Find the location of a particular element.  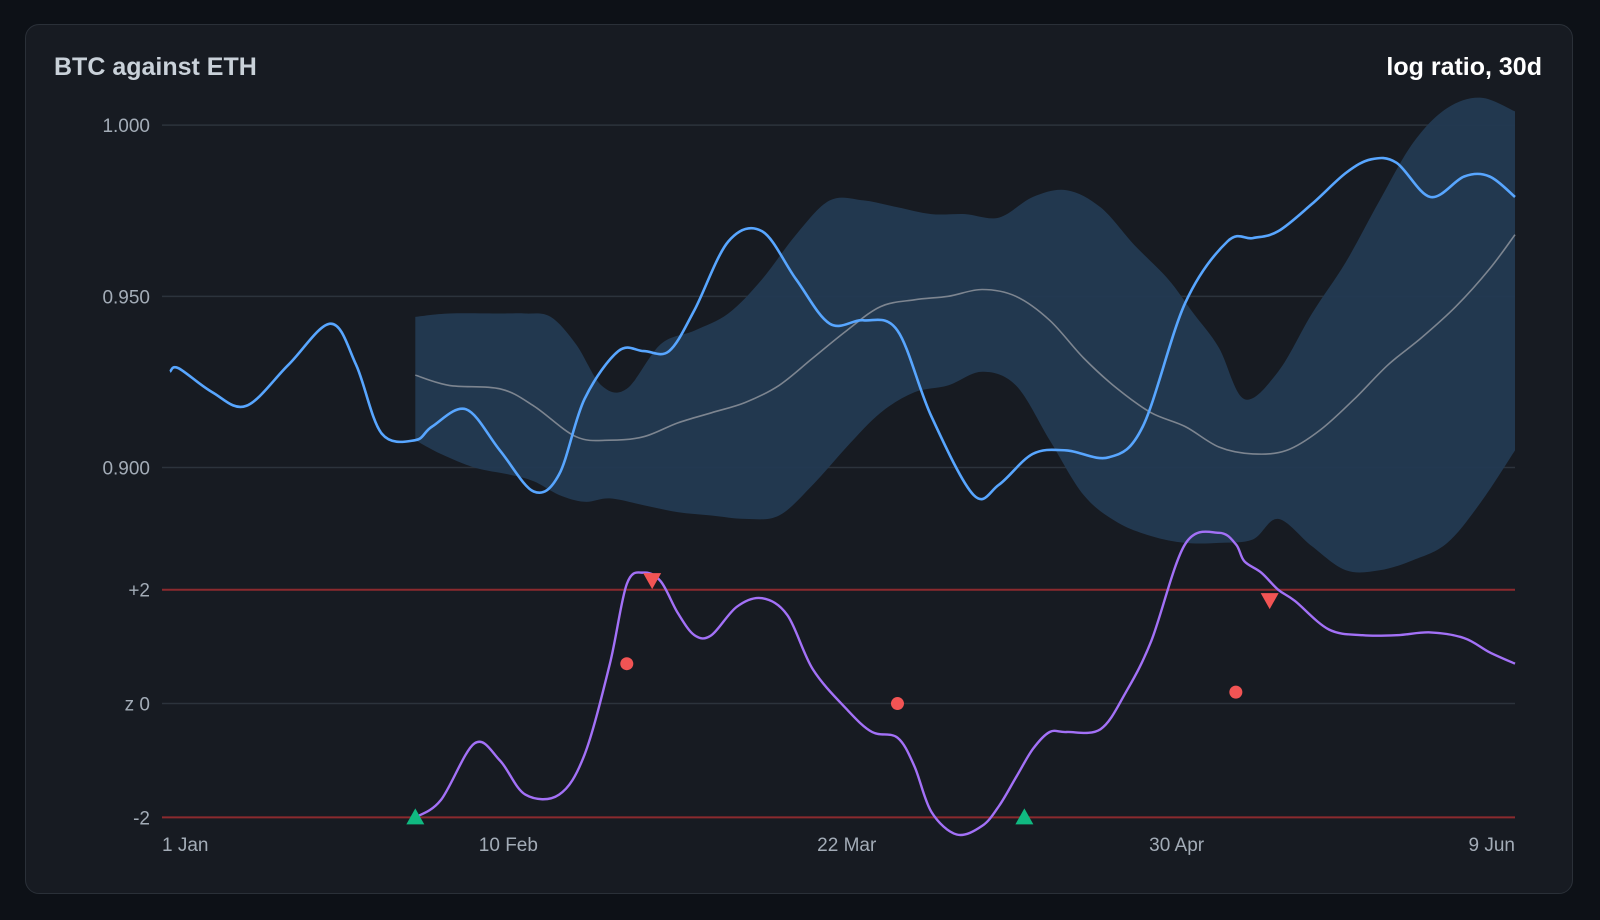

y-tick-label-upper: 0.900 is located at coordinates (126, 469).